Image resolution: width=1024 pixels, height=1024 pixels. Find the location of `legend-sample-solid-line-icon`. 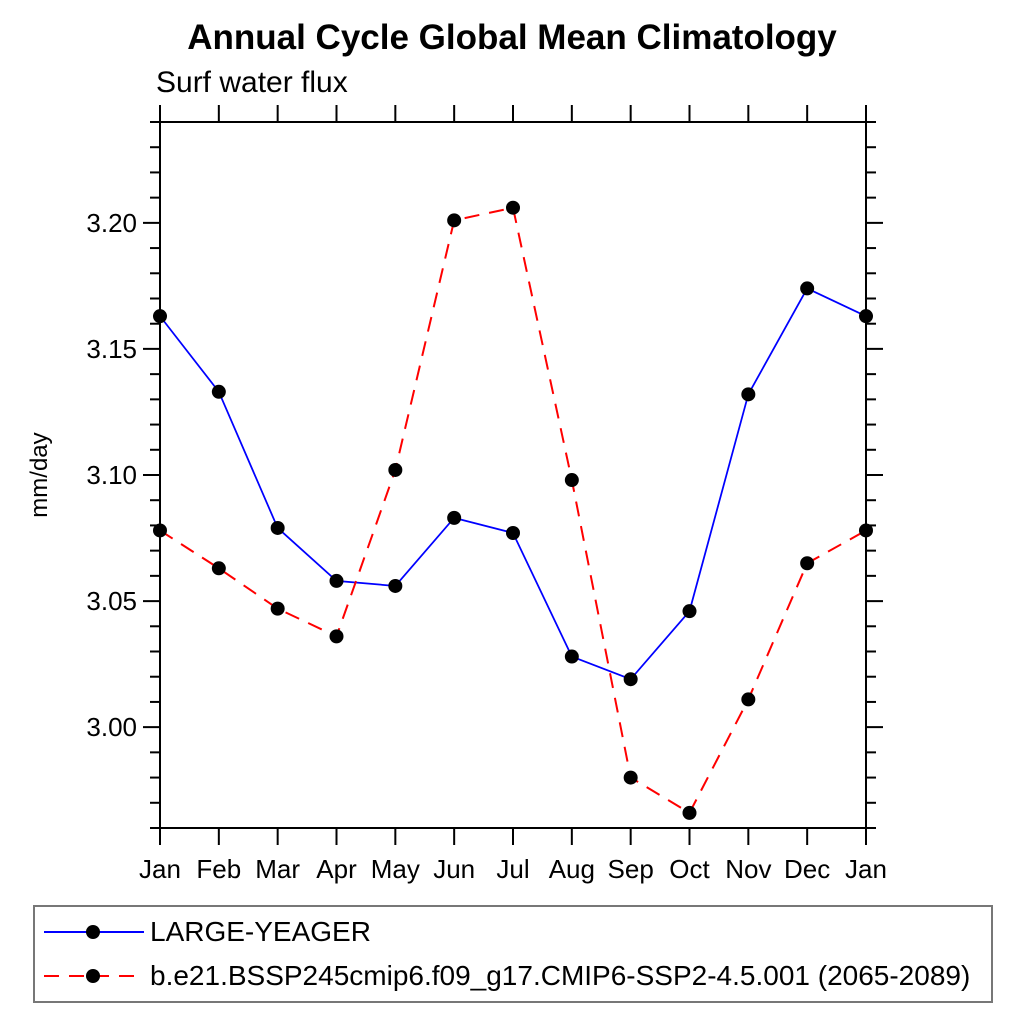

legend-sample-solid-line-icon is located at coordinates (94, 932).